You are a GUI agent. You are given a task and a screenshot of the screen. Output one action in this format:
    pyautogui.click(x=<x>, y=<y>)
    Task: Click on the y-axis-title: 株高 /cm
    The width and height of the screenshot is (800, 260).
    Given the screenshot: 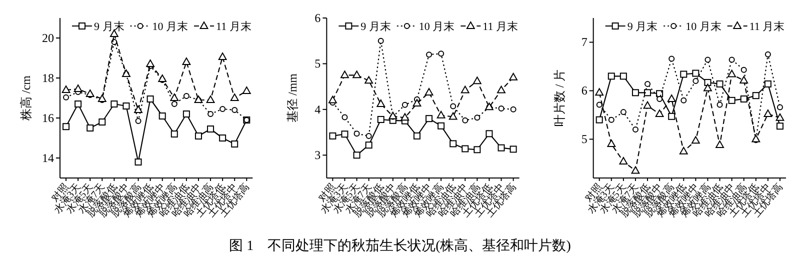 What is the action you would take?
    pyautogui.click(x=26, y=98)
    